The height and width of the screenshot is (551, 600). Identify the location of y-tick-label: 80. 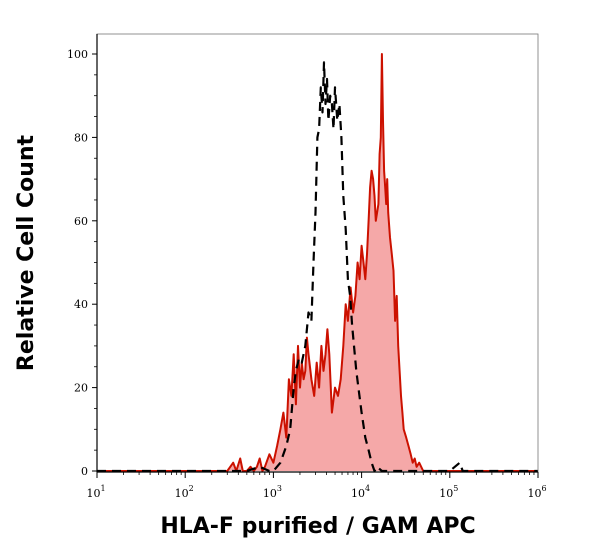
(81, 137).